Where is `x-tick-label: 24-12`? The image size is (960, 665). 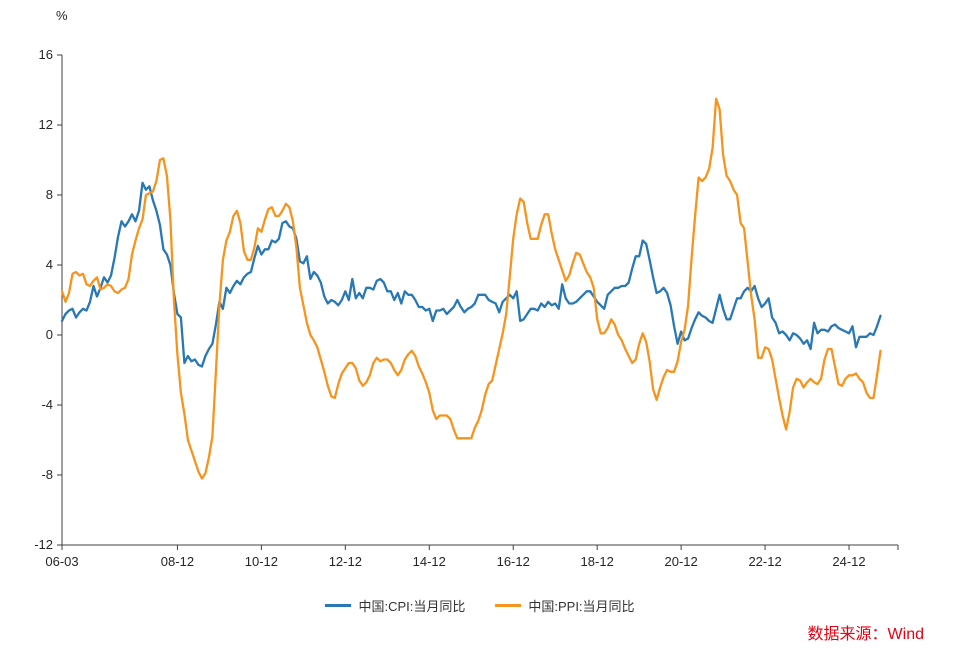
x-tick-label: 24-12 is located at coordinates (848, 561).